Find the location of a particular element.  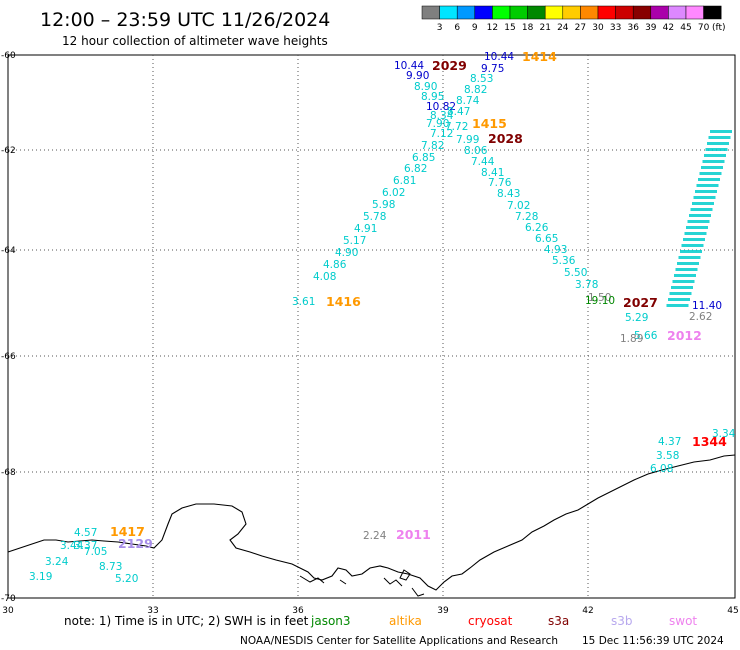

wave-height-value: 7.90 is located at coordinates (437, 124).